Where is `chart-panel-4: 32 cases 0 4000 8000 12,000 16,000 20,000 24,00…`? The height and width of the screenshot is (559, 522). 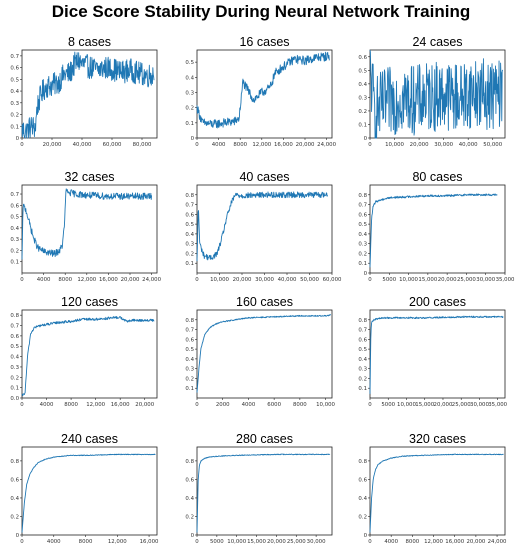 chart-panel-4: 32 cases 0 4000 8000 12,000 16,000 20,000 24,00… is located at coordinates (85, 226).